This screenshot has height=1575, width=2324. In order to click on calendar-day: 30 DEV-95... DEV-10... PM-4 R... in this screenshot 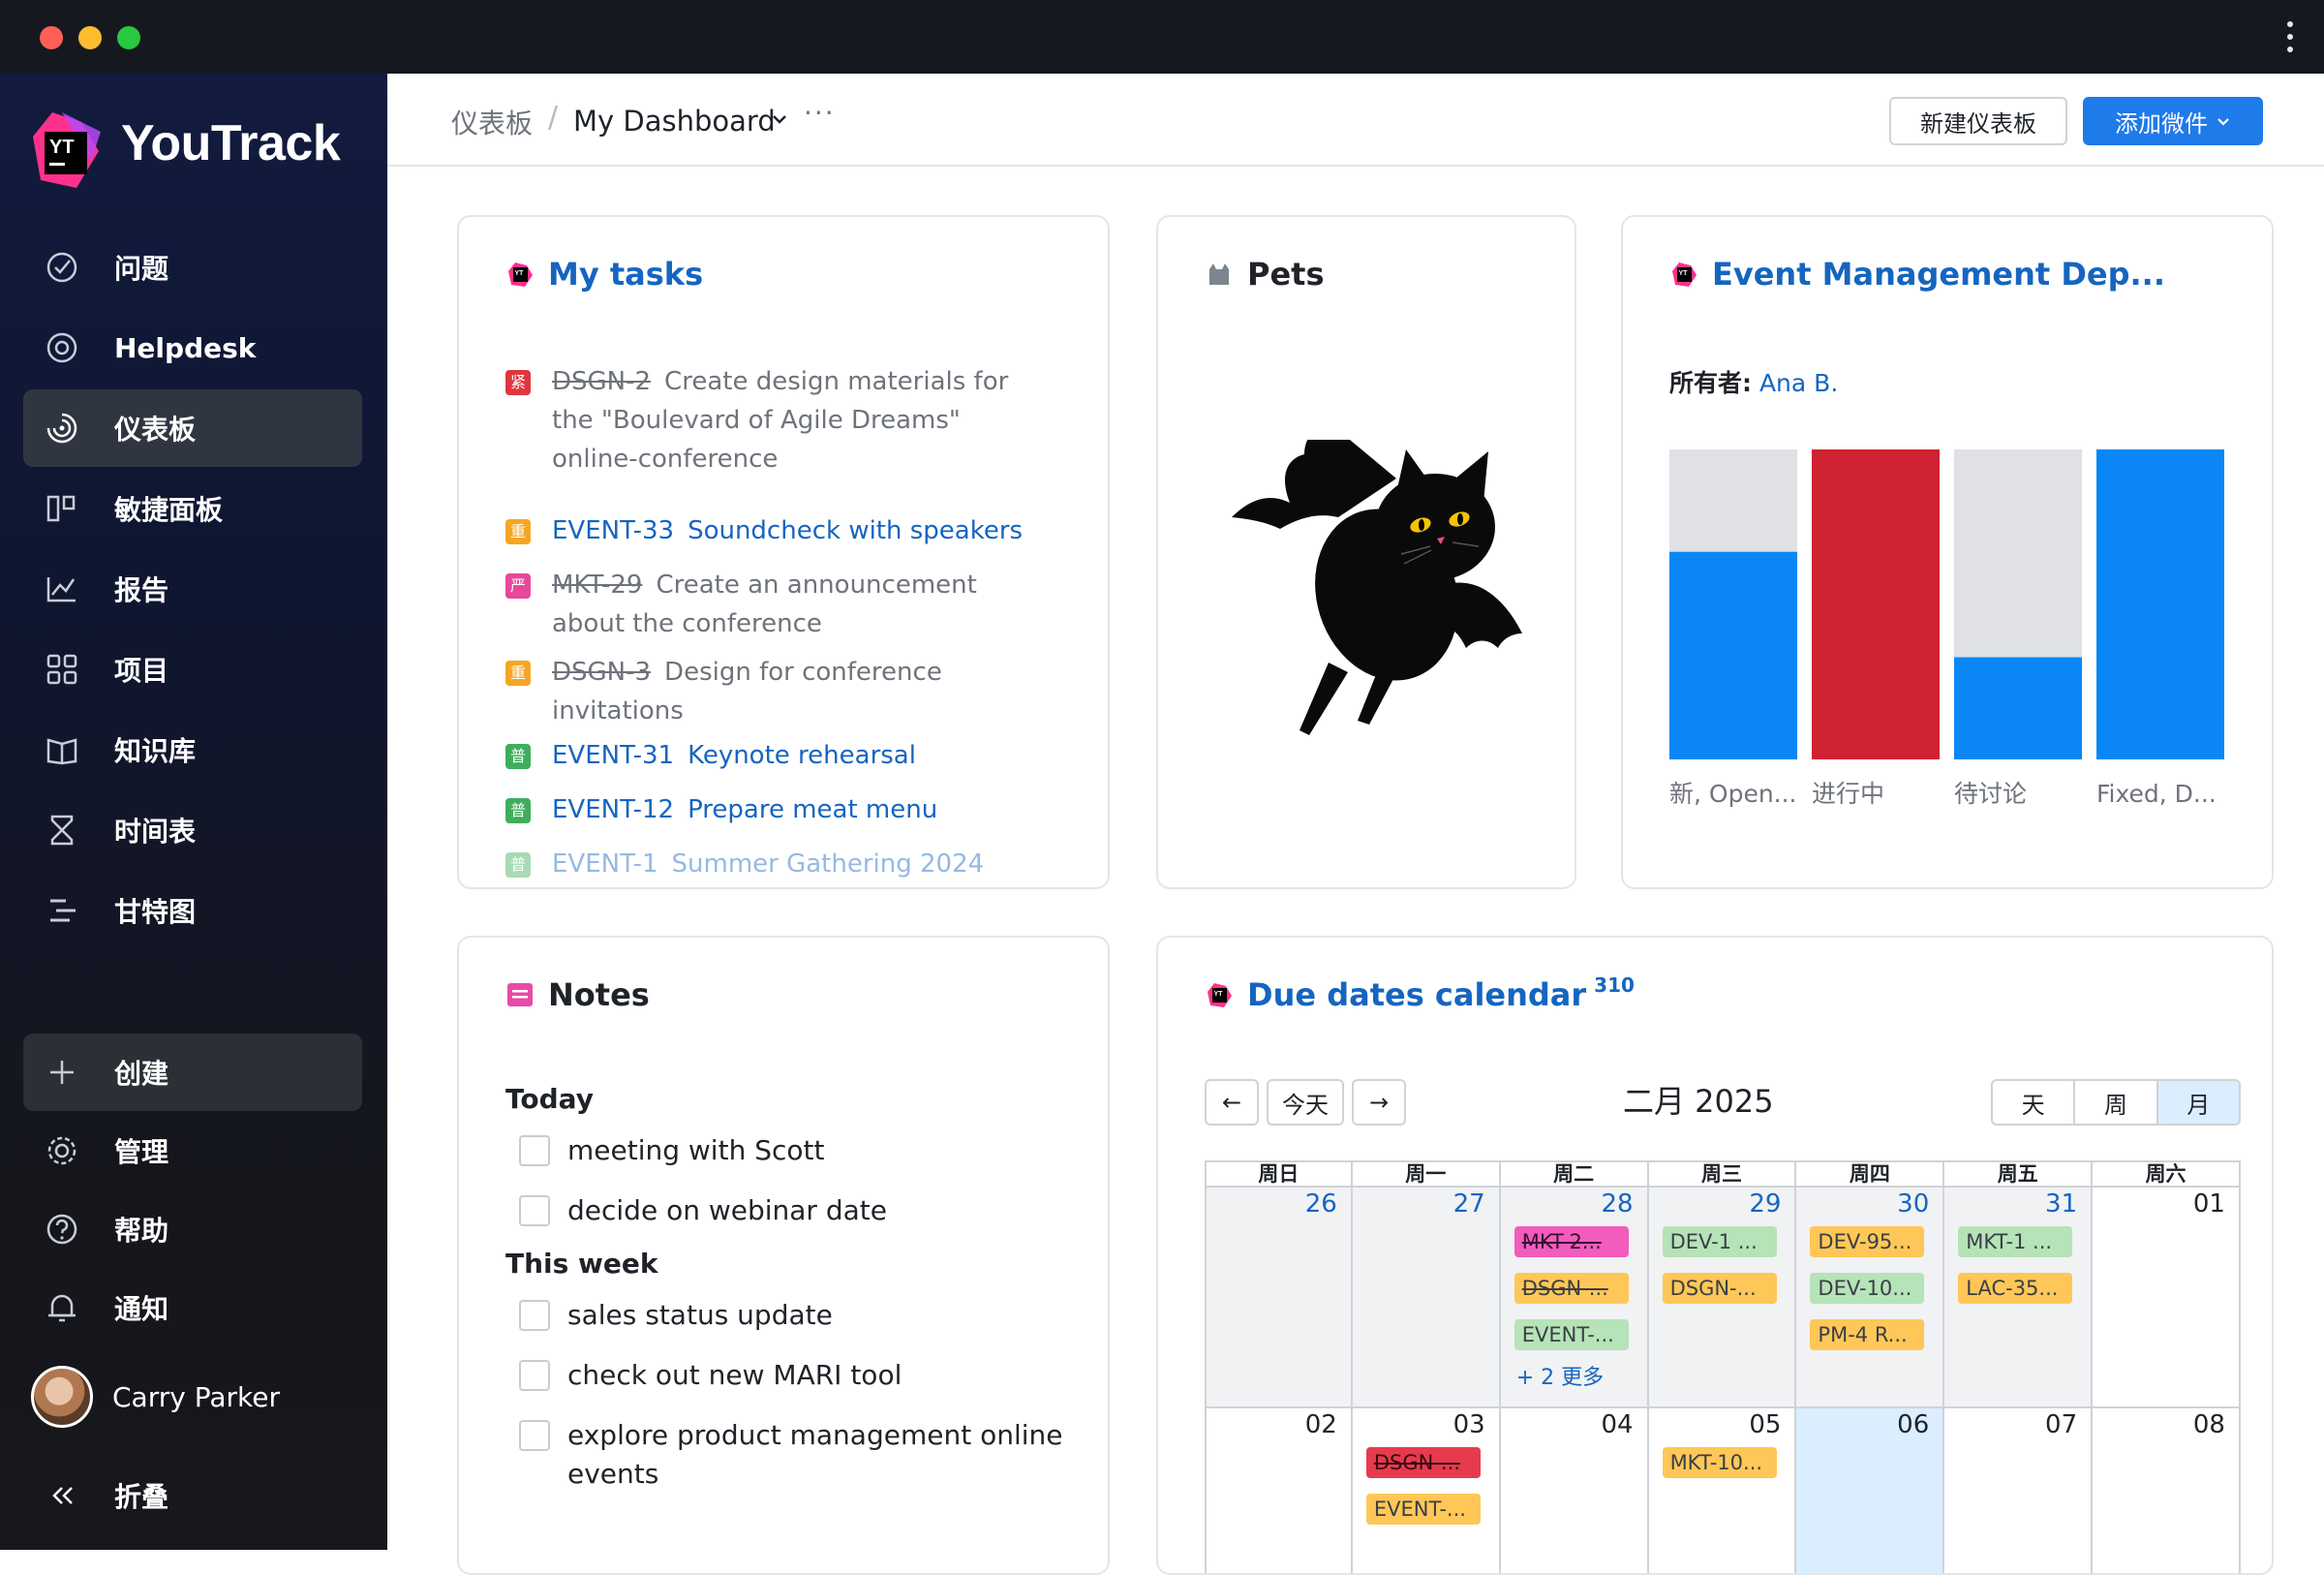, I will do `click(1870, 1298)`.